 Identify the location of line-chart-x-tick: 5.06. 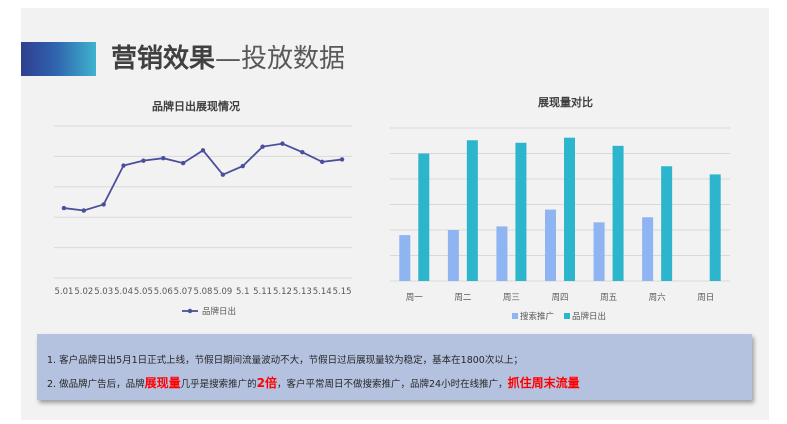
(163, 292).